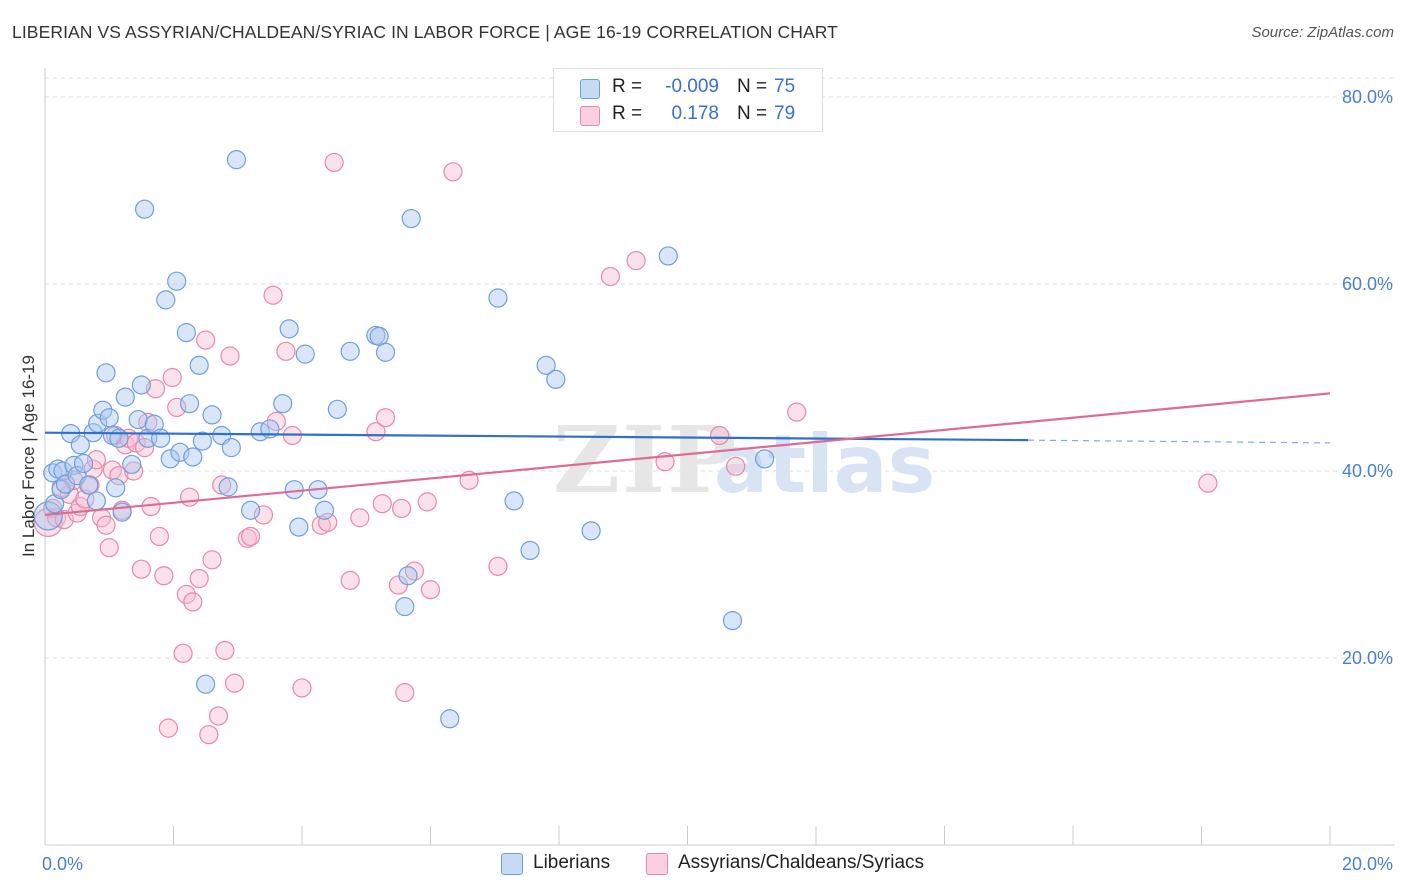 This screenshot has width=1406, height=892. Describe the element at coordinates (1367, 97) in the screenshot. I see `y-tick-label: 80.0%` at that location.